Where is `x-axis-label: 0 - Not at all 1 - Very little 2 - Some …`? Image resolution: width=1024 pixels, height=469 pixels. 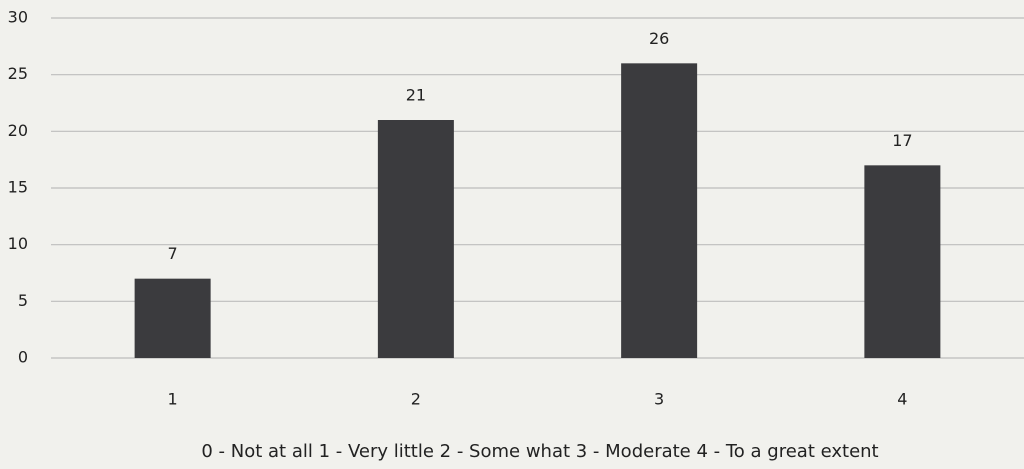 x-axis-label: 0 - Not at all 1 - Very little 2 - Some … is located at coordinates (539, 451).